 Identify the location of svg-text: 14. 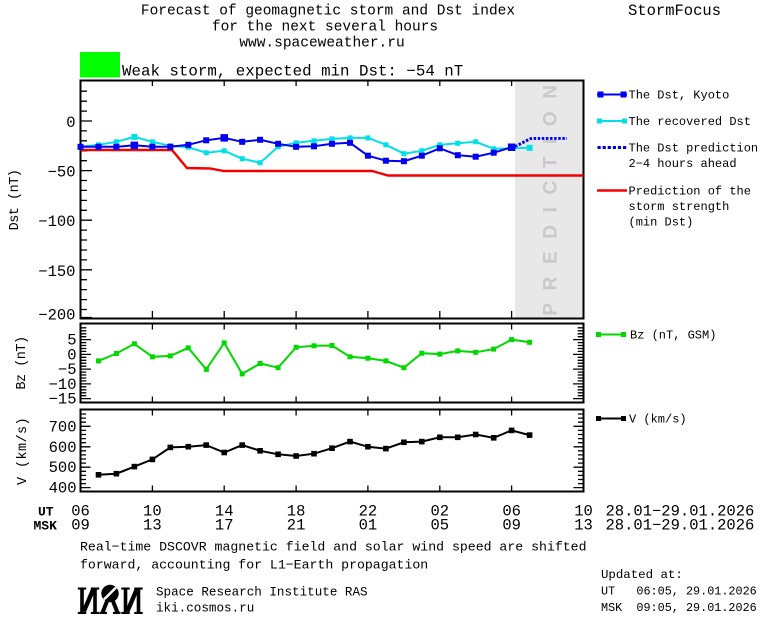
(224, 512).